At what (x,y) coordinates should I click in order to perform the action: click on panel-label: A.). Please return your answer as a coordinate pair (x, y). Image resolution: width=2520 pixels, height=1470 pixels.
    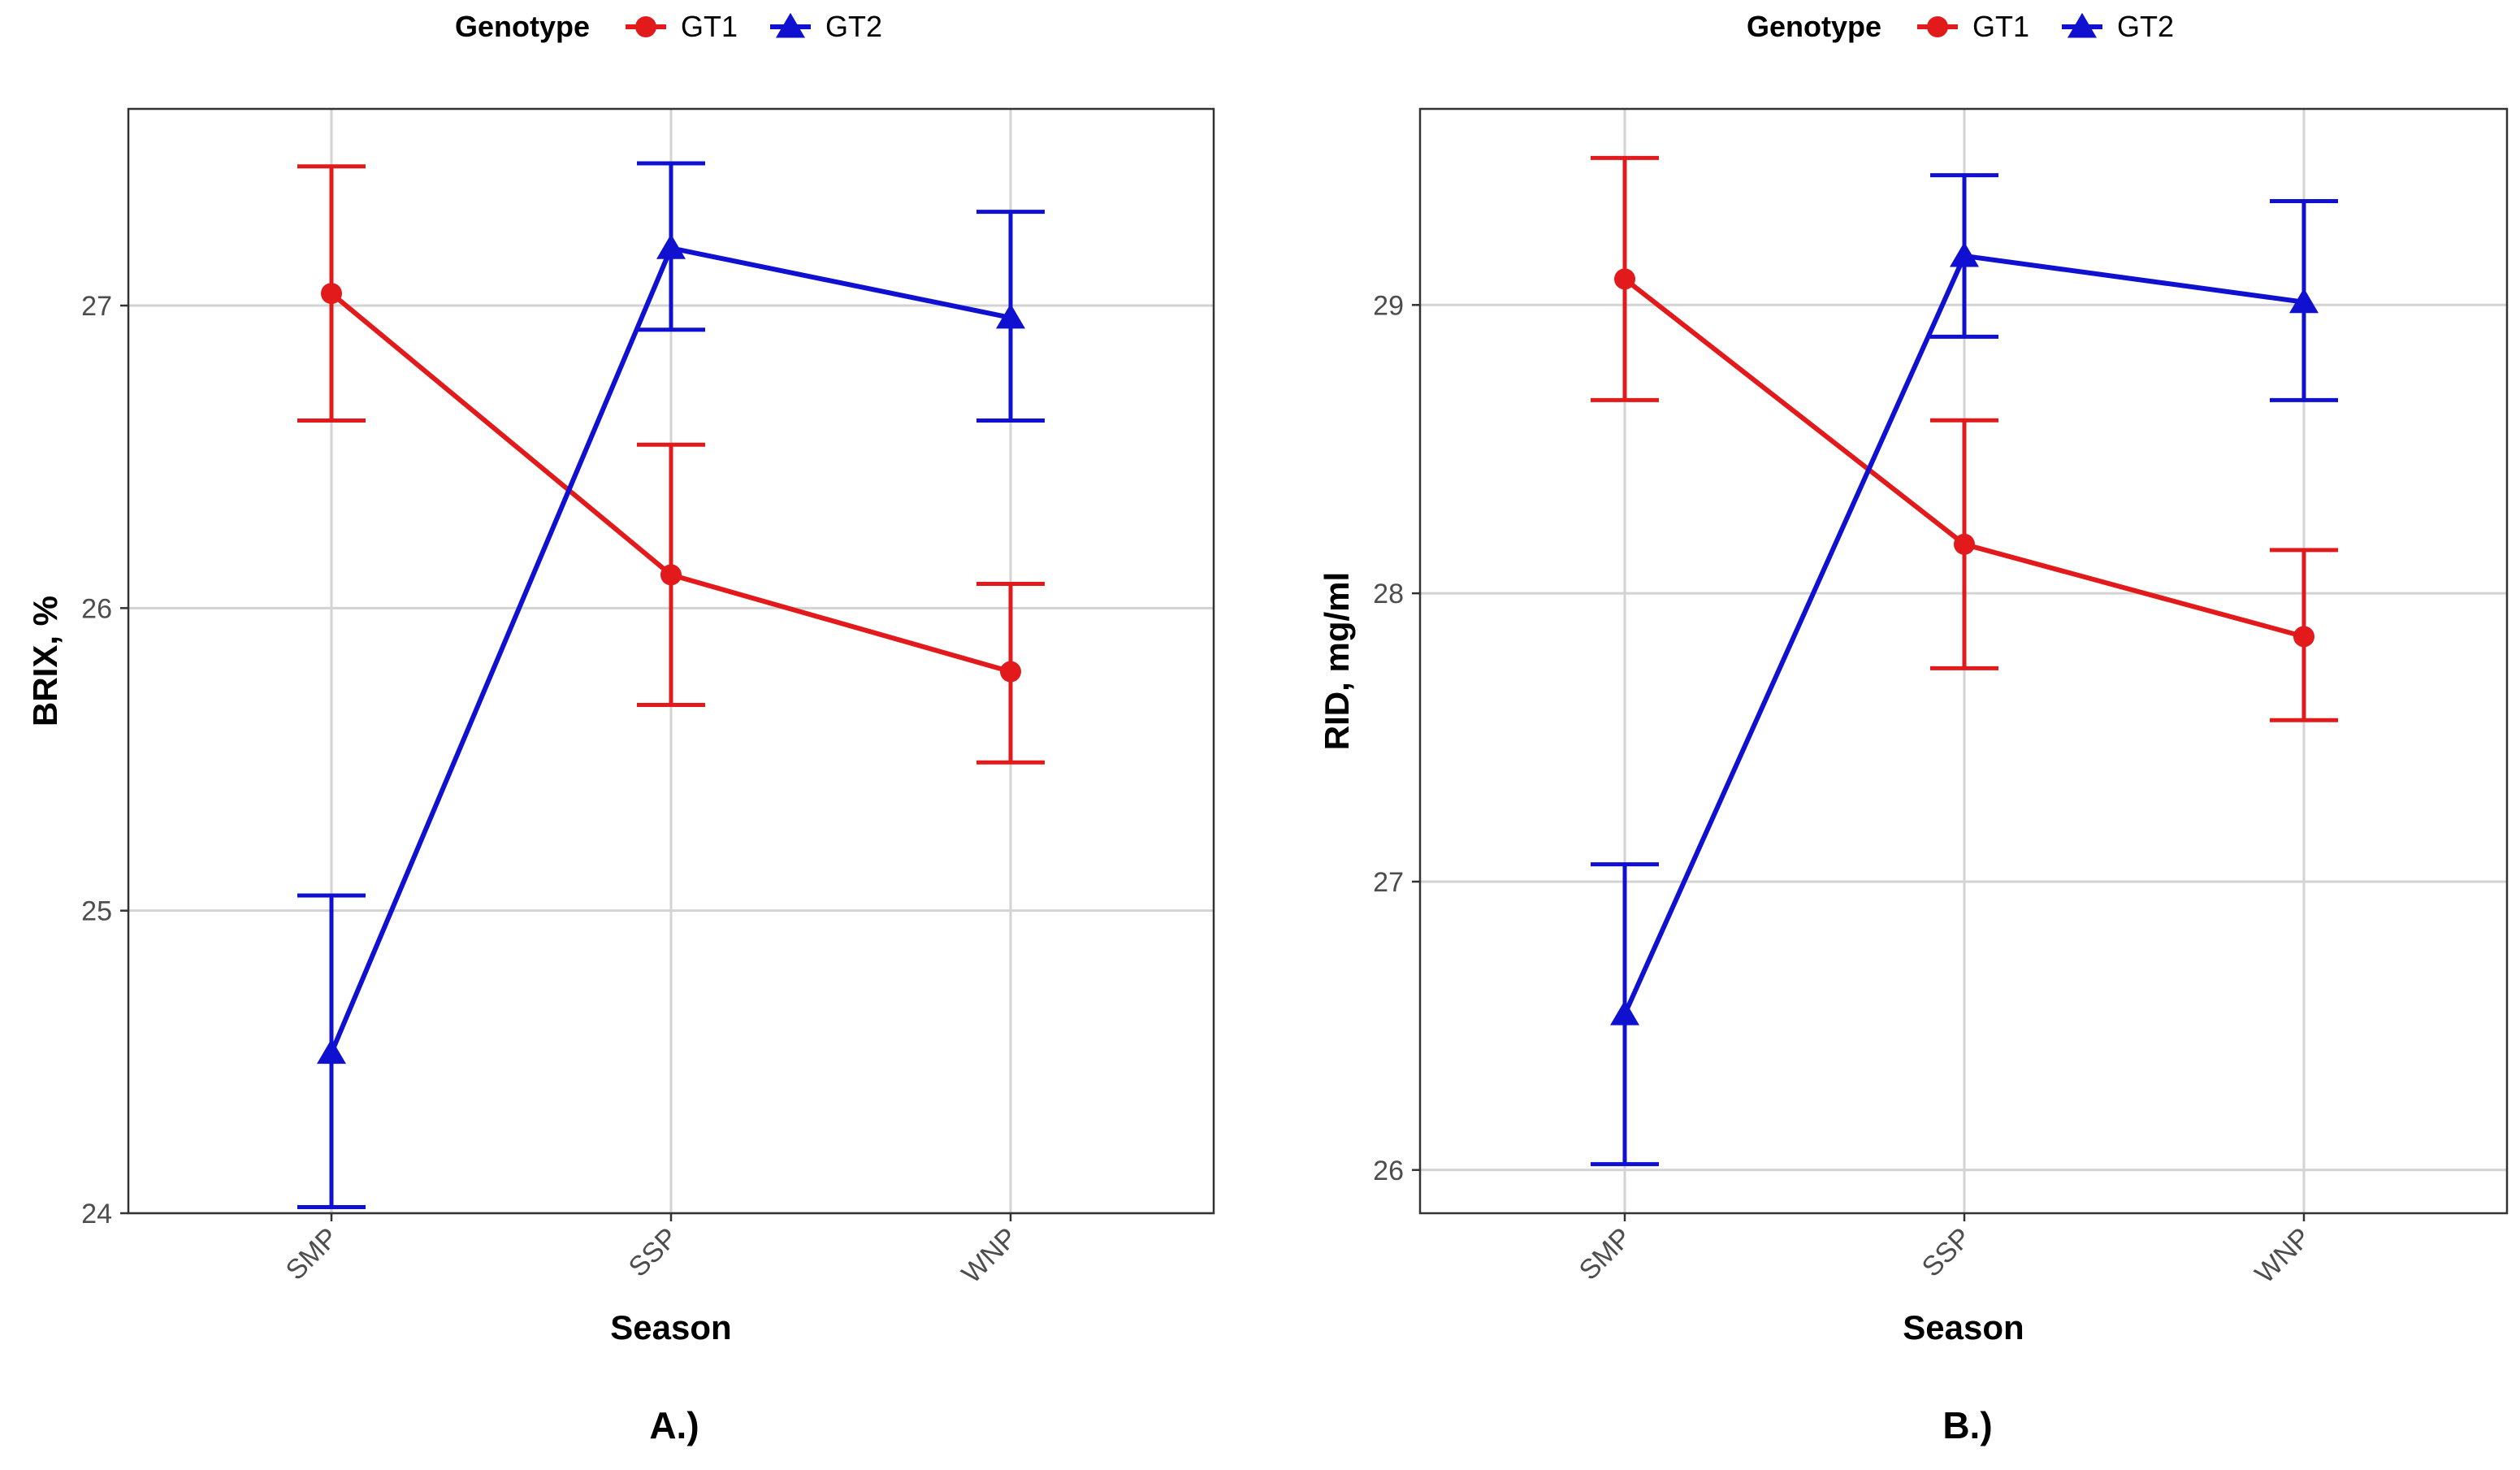
    Looking at the image, I should click on (674, 1425).